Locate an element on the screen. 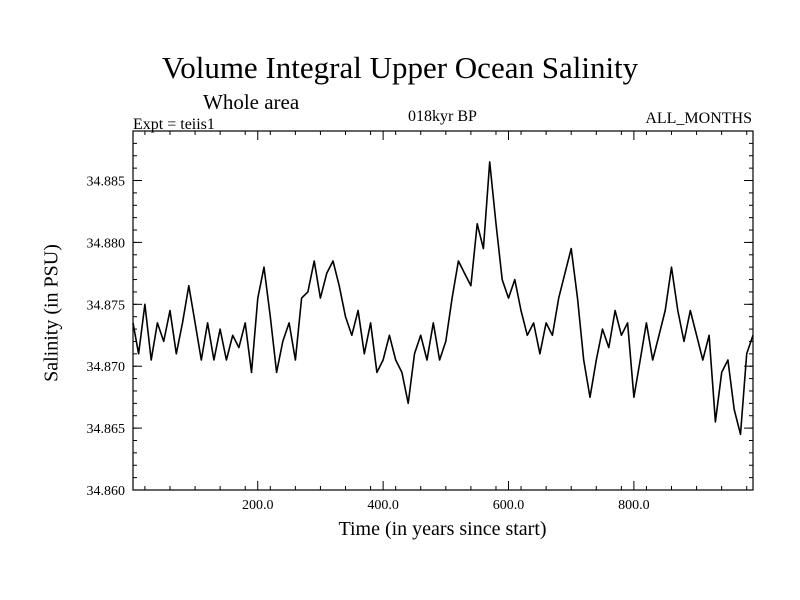 This screenshot has height=600, width=800. months-label: ALL_MONTHS is located at coordinates (698, 118).